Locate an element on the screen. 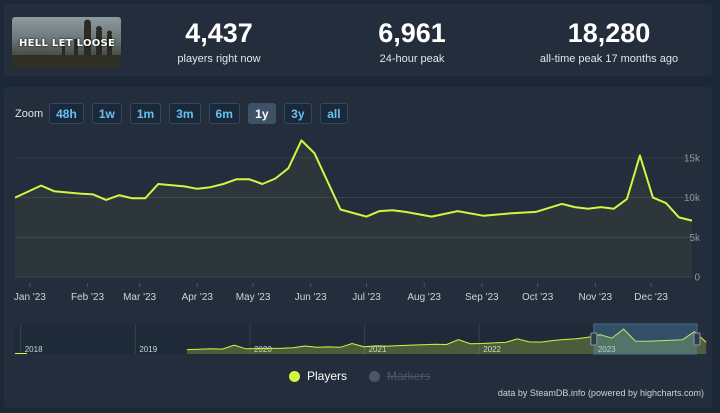 The image size is (720, 413). x-tick-label: Aug '23 is located at coordinates (424, 297).